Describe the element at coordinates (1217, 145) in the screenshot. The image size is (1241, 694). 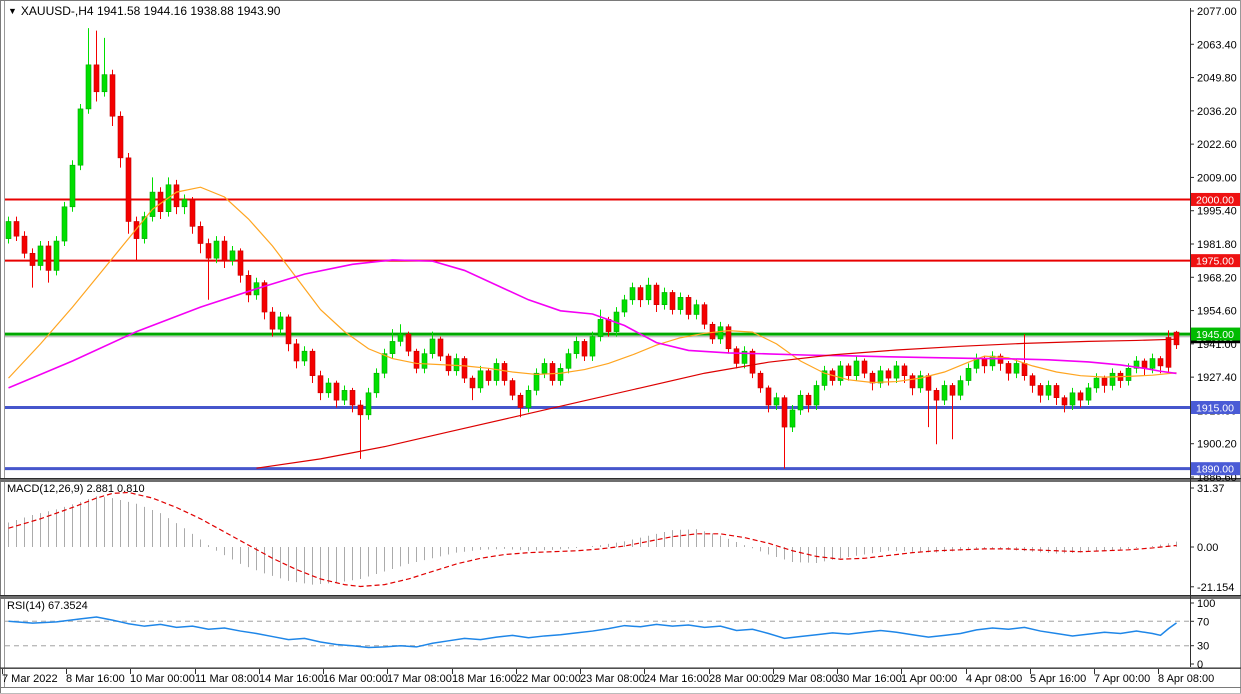
I see `svg-text: 2022.60` at that location.